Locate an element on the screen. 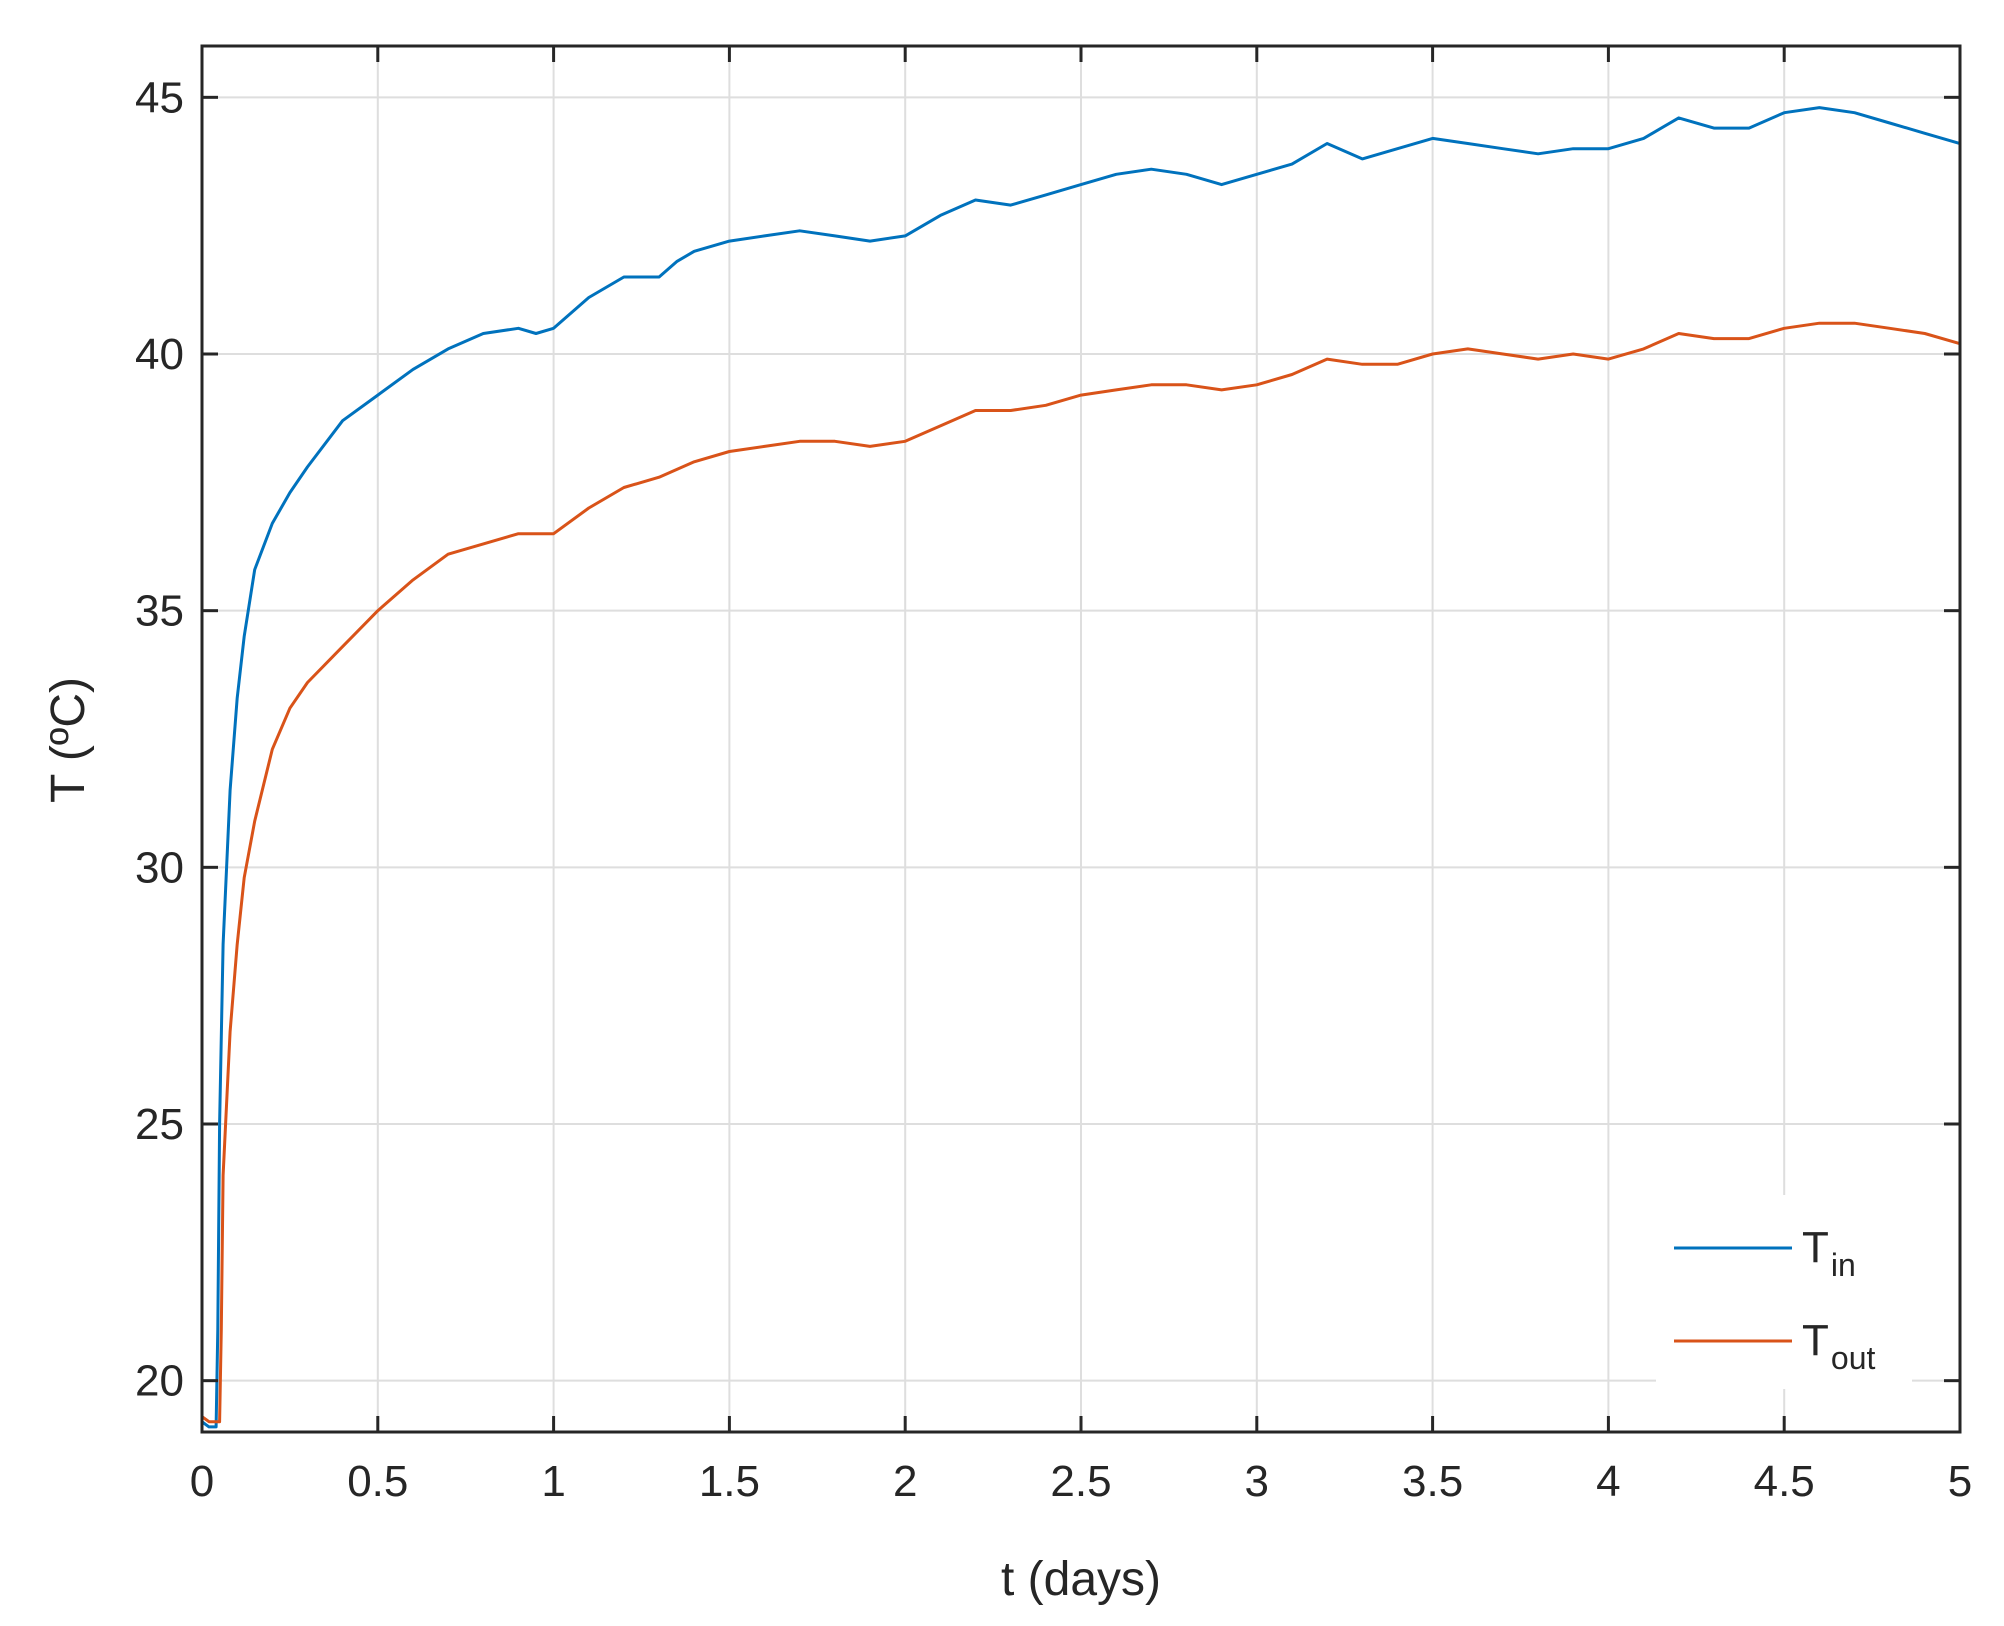  legend-box is located at coordinates (1784, 1292).